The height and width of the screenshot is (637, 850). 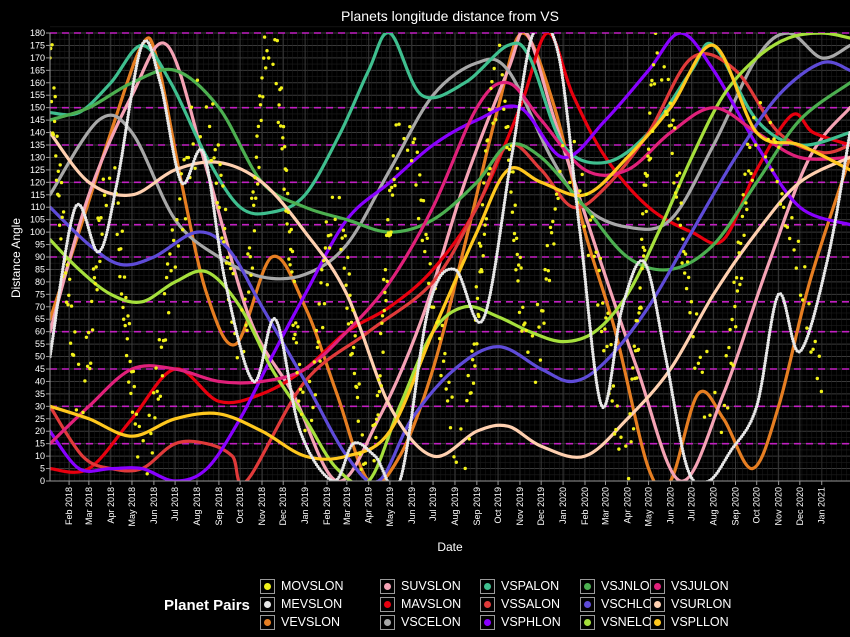 What do you see at coordinates (347, 506) in the screenshot?
I see `x-tick-label: Mar 2019` at bounding box center [347, 506].